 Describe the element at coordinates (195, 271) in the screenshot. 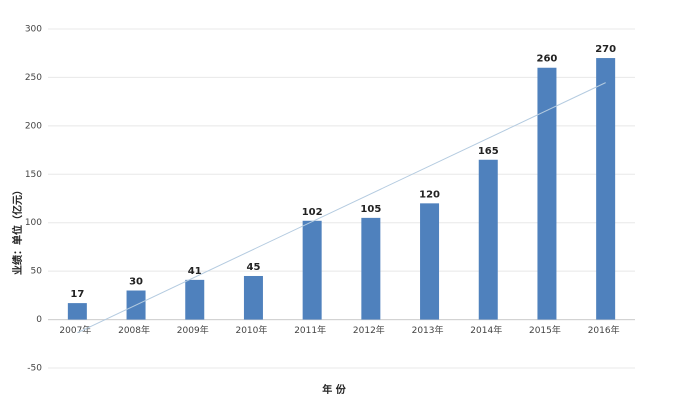

I see `value-label: 41` at that location.